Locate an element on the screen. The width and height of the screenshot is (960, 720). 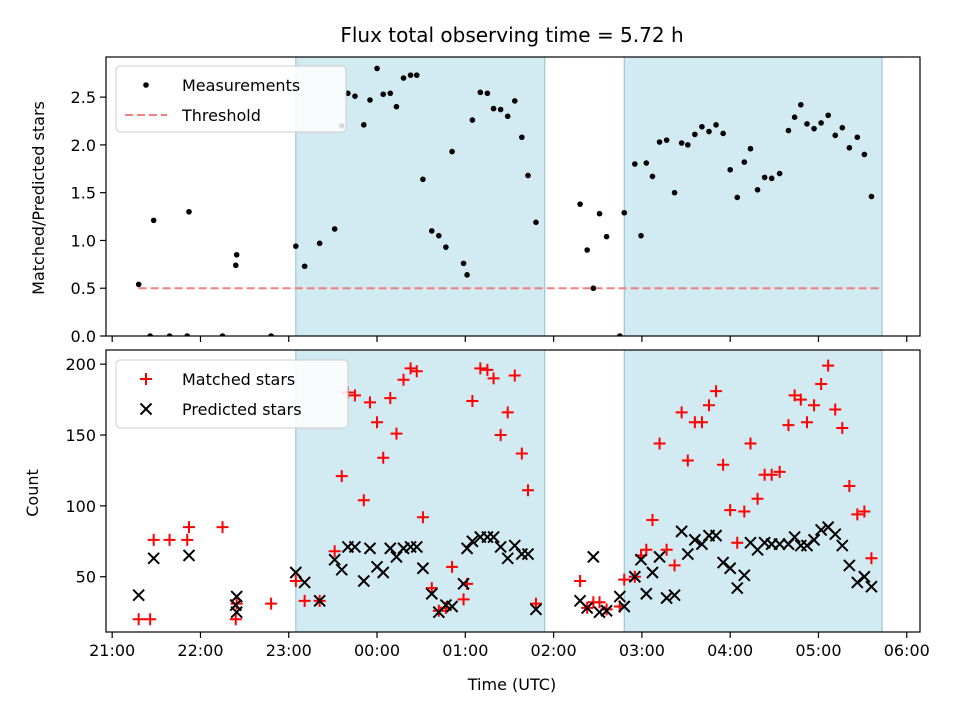
x-tick-label: 23:00 is located at coordinates (289, 650).